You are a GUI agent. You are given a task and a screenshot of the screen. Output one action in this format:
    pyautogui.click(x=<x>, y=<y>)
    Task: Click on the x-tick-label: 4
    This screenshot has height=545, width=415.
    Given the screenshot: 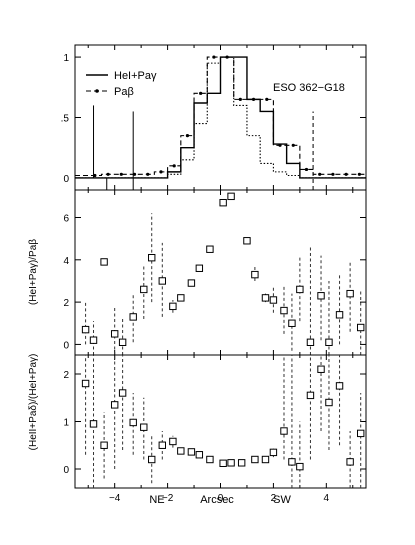 What is the action you would take?
    pyautogui.click(x=327, y=498)
    